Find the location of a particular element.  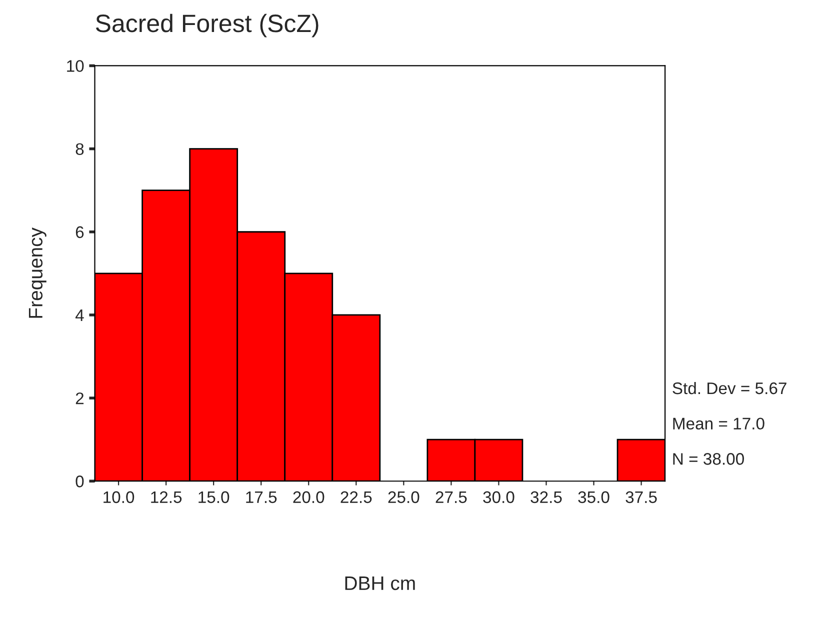

x-tick-label: 27.5 is located at coordinates (451, 497).